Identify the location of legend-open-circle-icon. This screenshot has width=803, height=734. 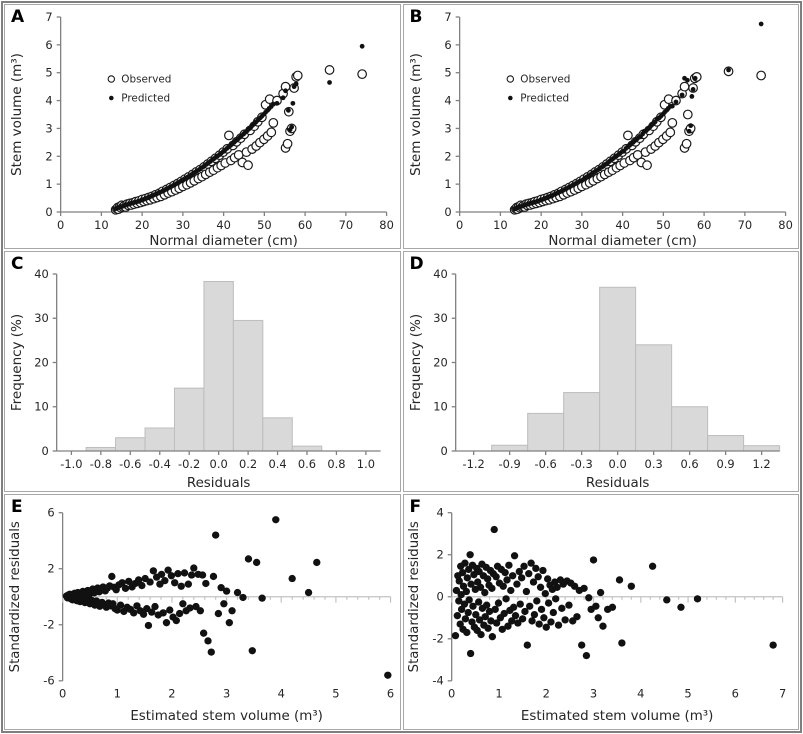
(510, 79).